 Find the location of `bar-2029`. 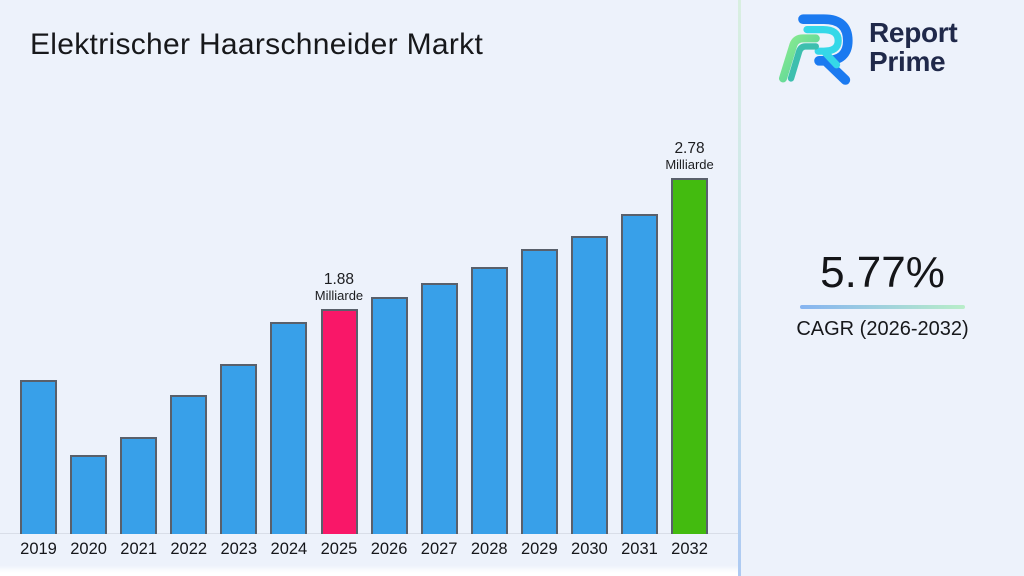

bar-2029 is located at coordinates (539, 391).